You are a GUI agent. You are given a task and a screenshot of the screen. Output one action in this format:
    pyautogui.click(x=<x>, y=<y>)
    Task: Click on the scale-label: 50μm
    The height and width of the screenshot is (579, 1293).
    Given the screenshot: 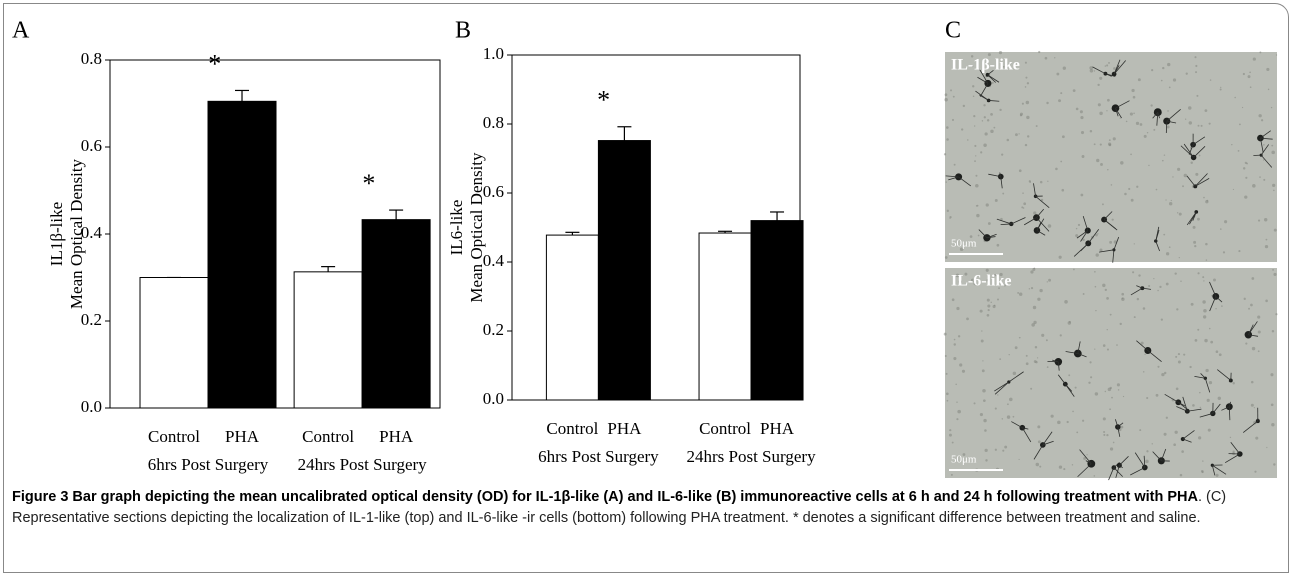 What is the action you would take?
    pyautogui.click(x=964, y=460)
    